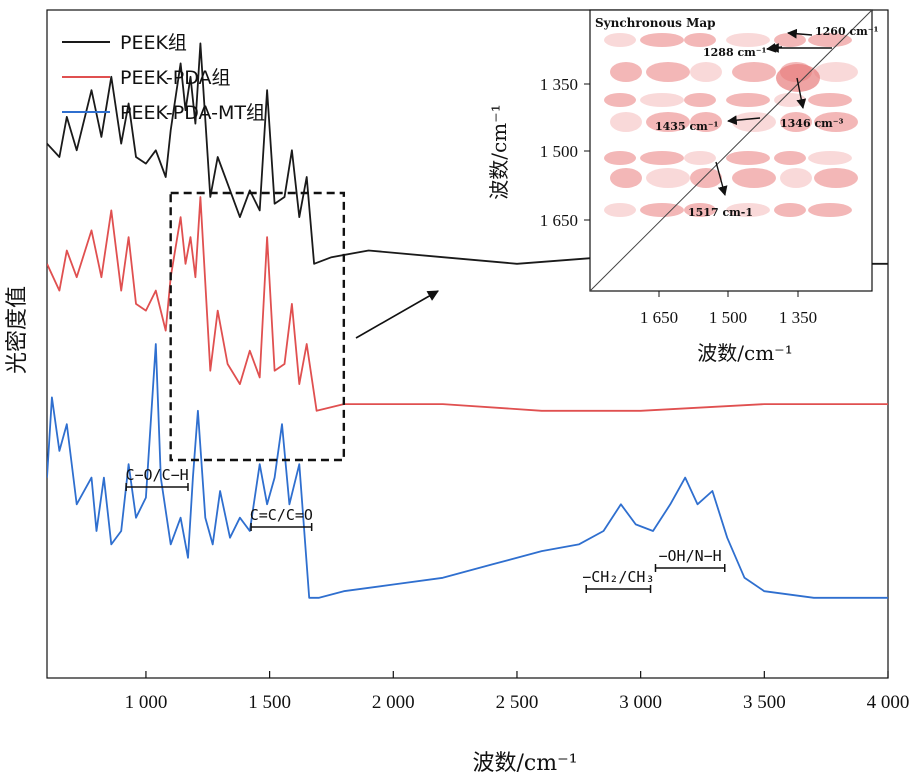 This screenshot has height=779, width=921. I want to click on x-axis-ticks: 1 000 1 500 2 000 2 500 3 000 3 500 4 000, so click(517, 692).